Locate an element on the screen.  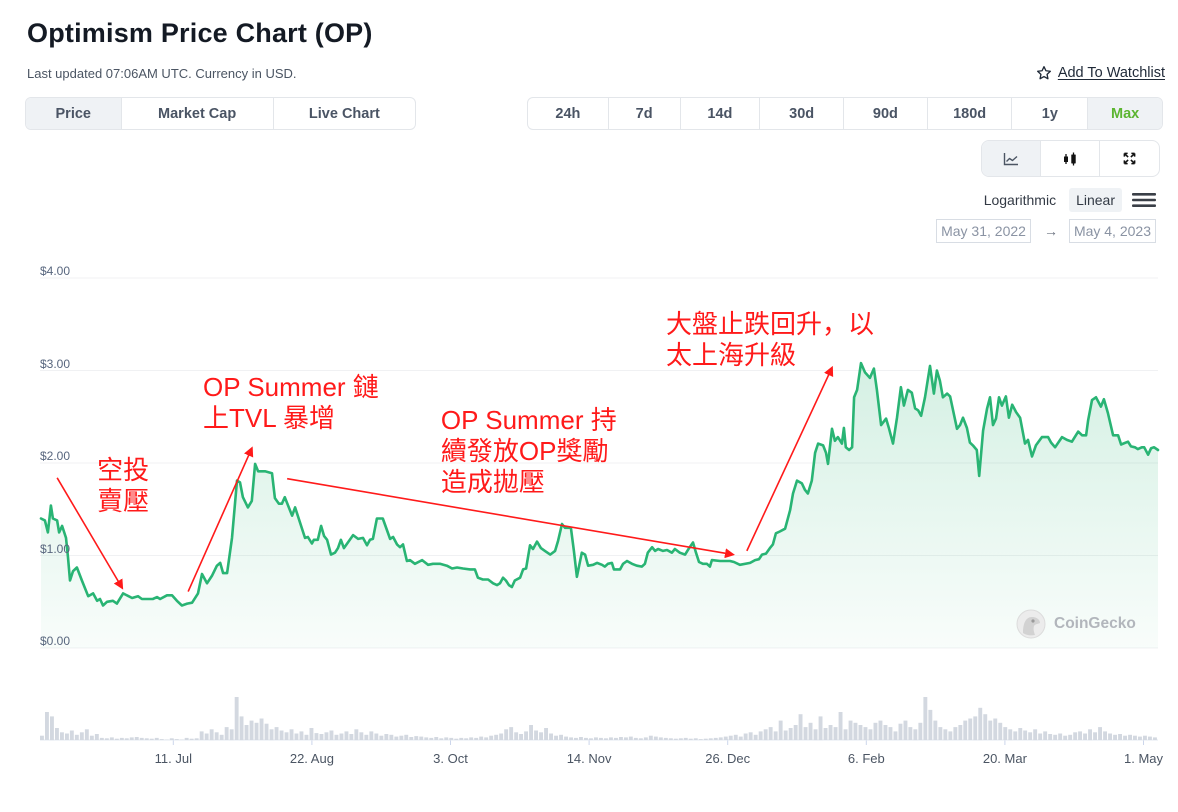
annotation-line: 空投 is located at coordinates (123, 469).